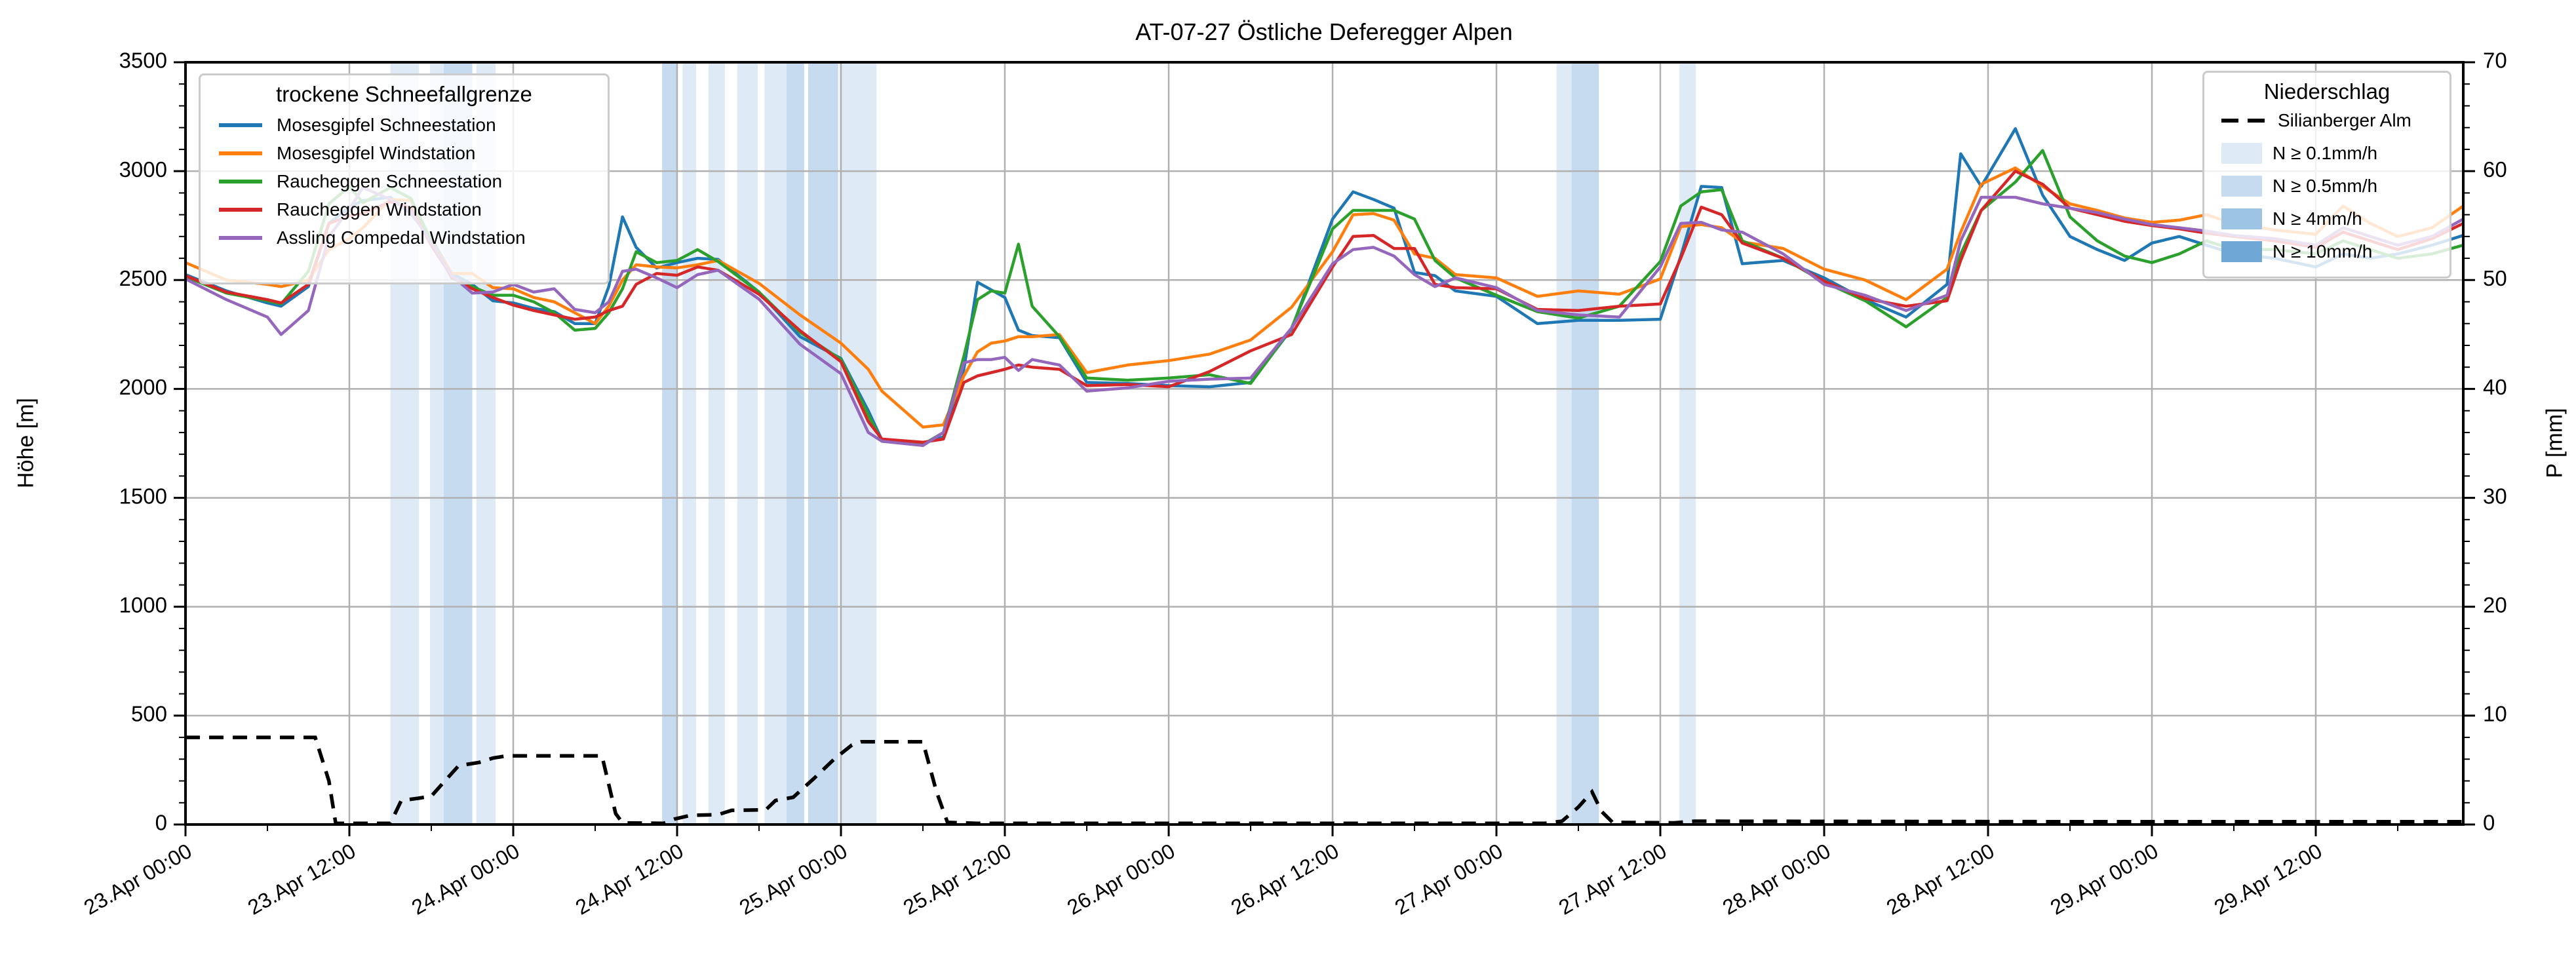 Image resolution: width=2576 pixels, height=970 pixels. Describe the element at coordinates (1449, 879) in the screenshot. I see `x-tick-label: 27.Apr 00:00` at that location.